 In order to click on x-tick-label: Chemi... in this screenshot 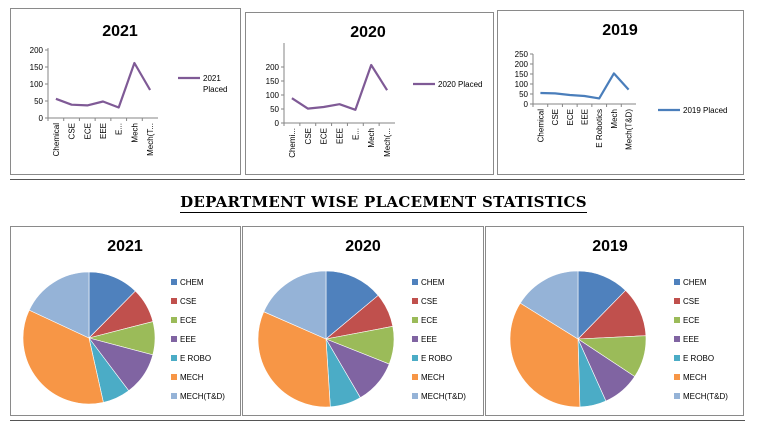, I will do `click(292, 143)`.